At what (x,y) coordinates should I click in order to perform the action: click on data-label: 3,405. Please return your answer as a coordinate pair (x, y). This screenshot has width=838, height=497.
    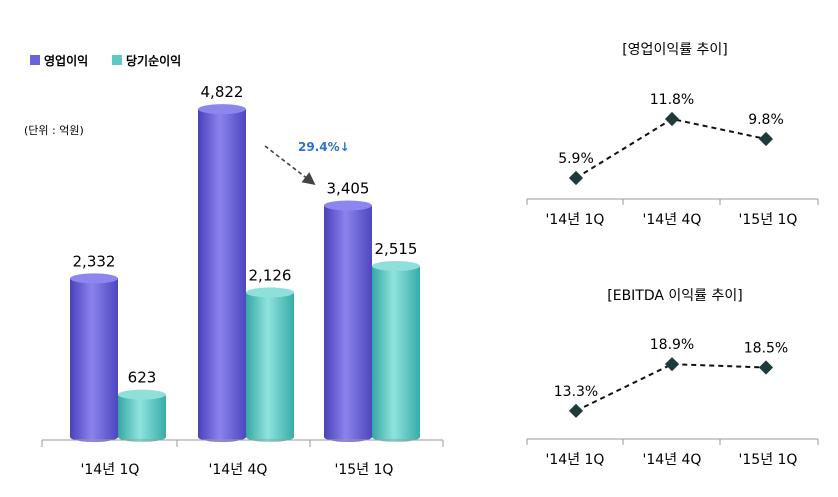
    Looking at the image, I should click on (348, 188).